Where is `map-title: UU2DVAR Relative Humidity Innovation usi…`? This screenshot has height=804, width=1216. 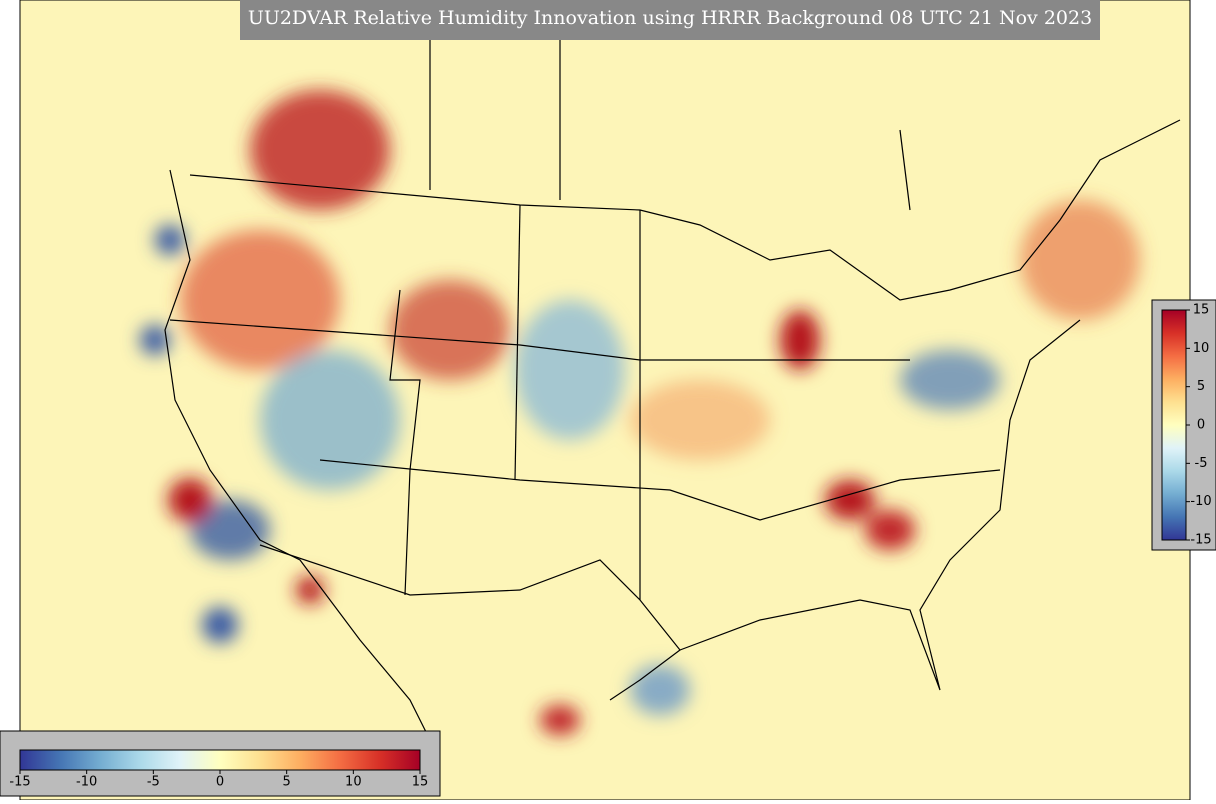
map-title: UU2DVAR Relative Humidity Innovation usi… is located at coordinates (670, 18).